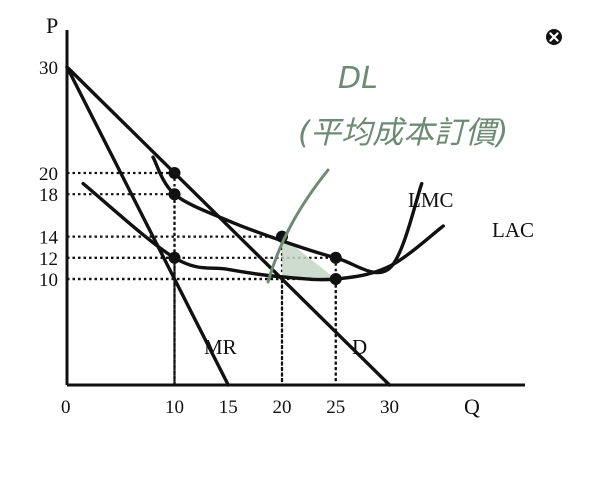 The width and height of the screenshot is (600, 484). What do you see at coordinates (431, 200) in the screenshot?
I see `label-lmc: LMC` at bounding box center [431, 200].